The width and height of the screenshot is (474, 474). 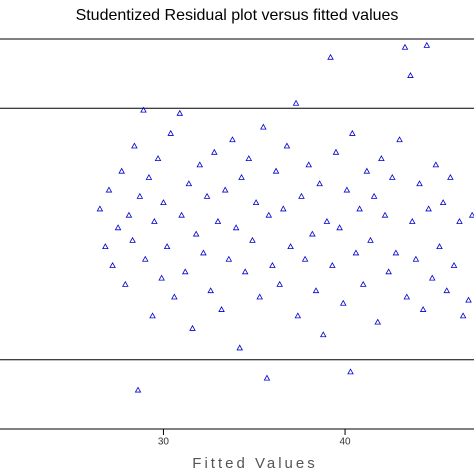 What do you see at coordinates (345, 442) in the screenshot?
I see `x-tick-label: 40` at bounding box center [345, 442].